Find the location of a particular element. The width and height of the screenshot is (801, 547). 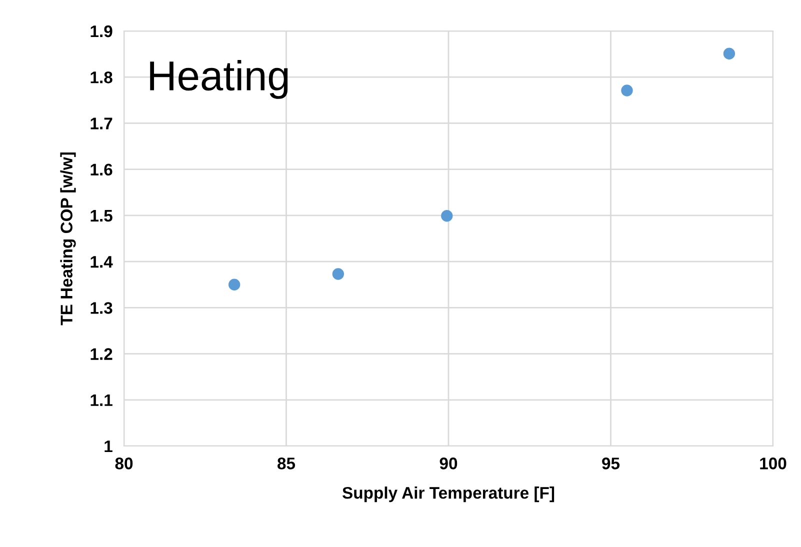

y-axis-title: TE Heating COP [w/w] is located at coordinates (68, 239).